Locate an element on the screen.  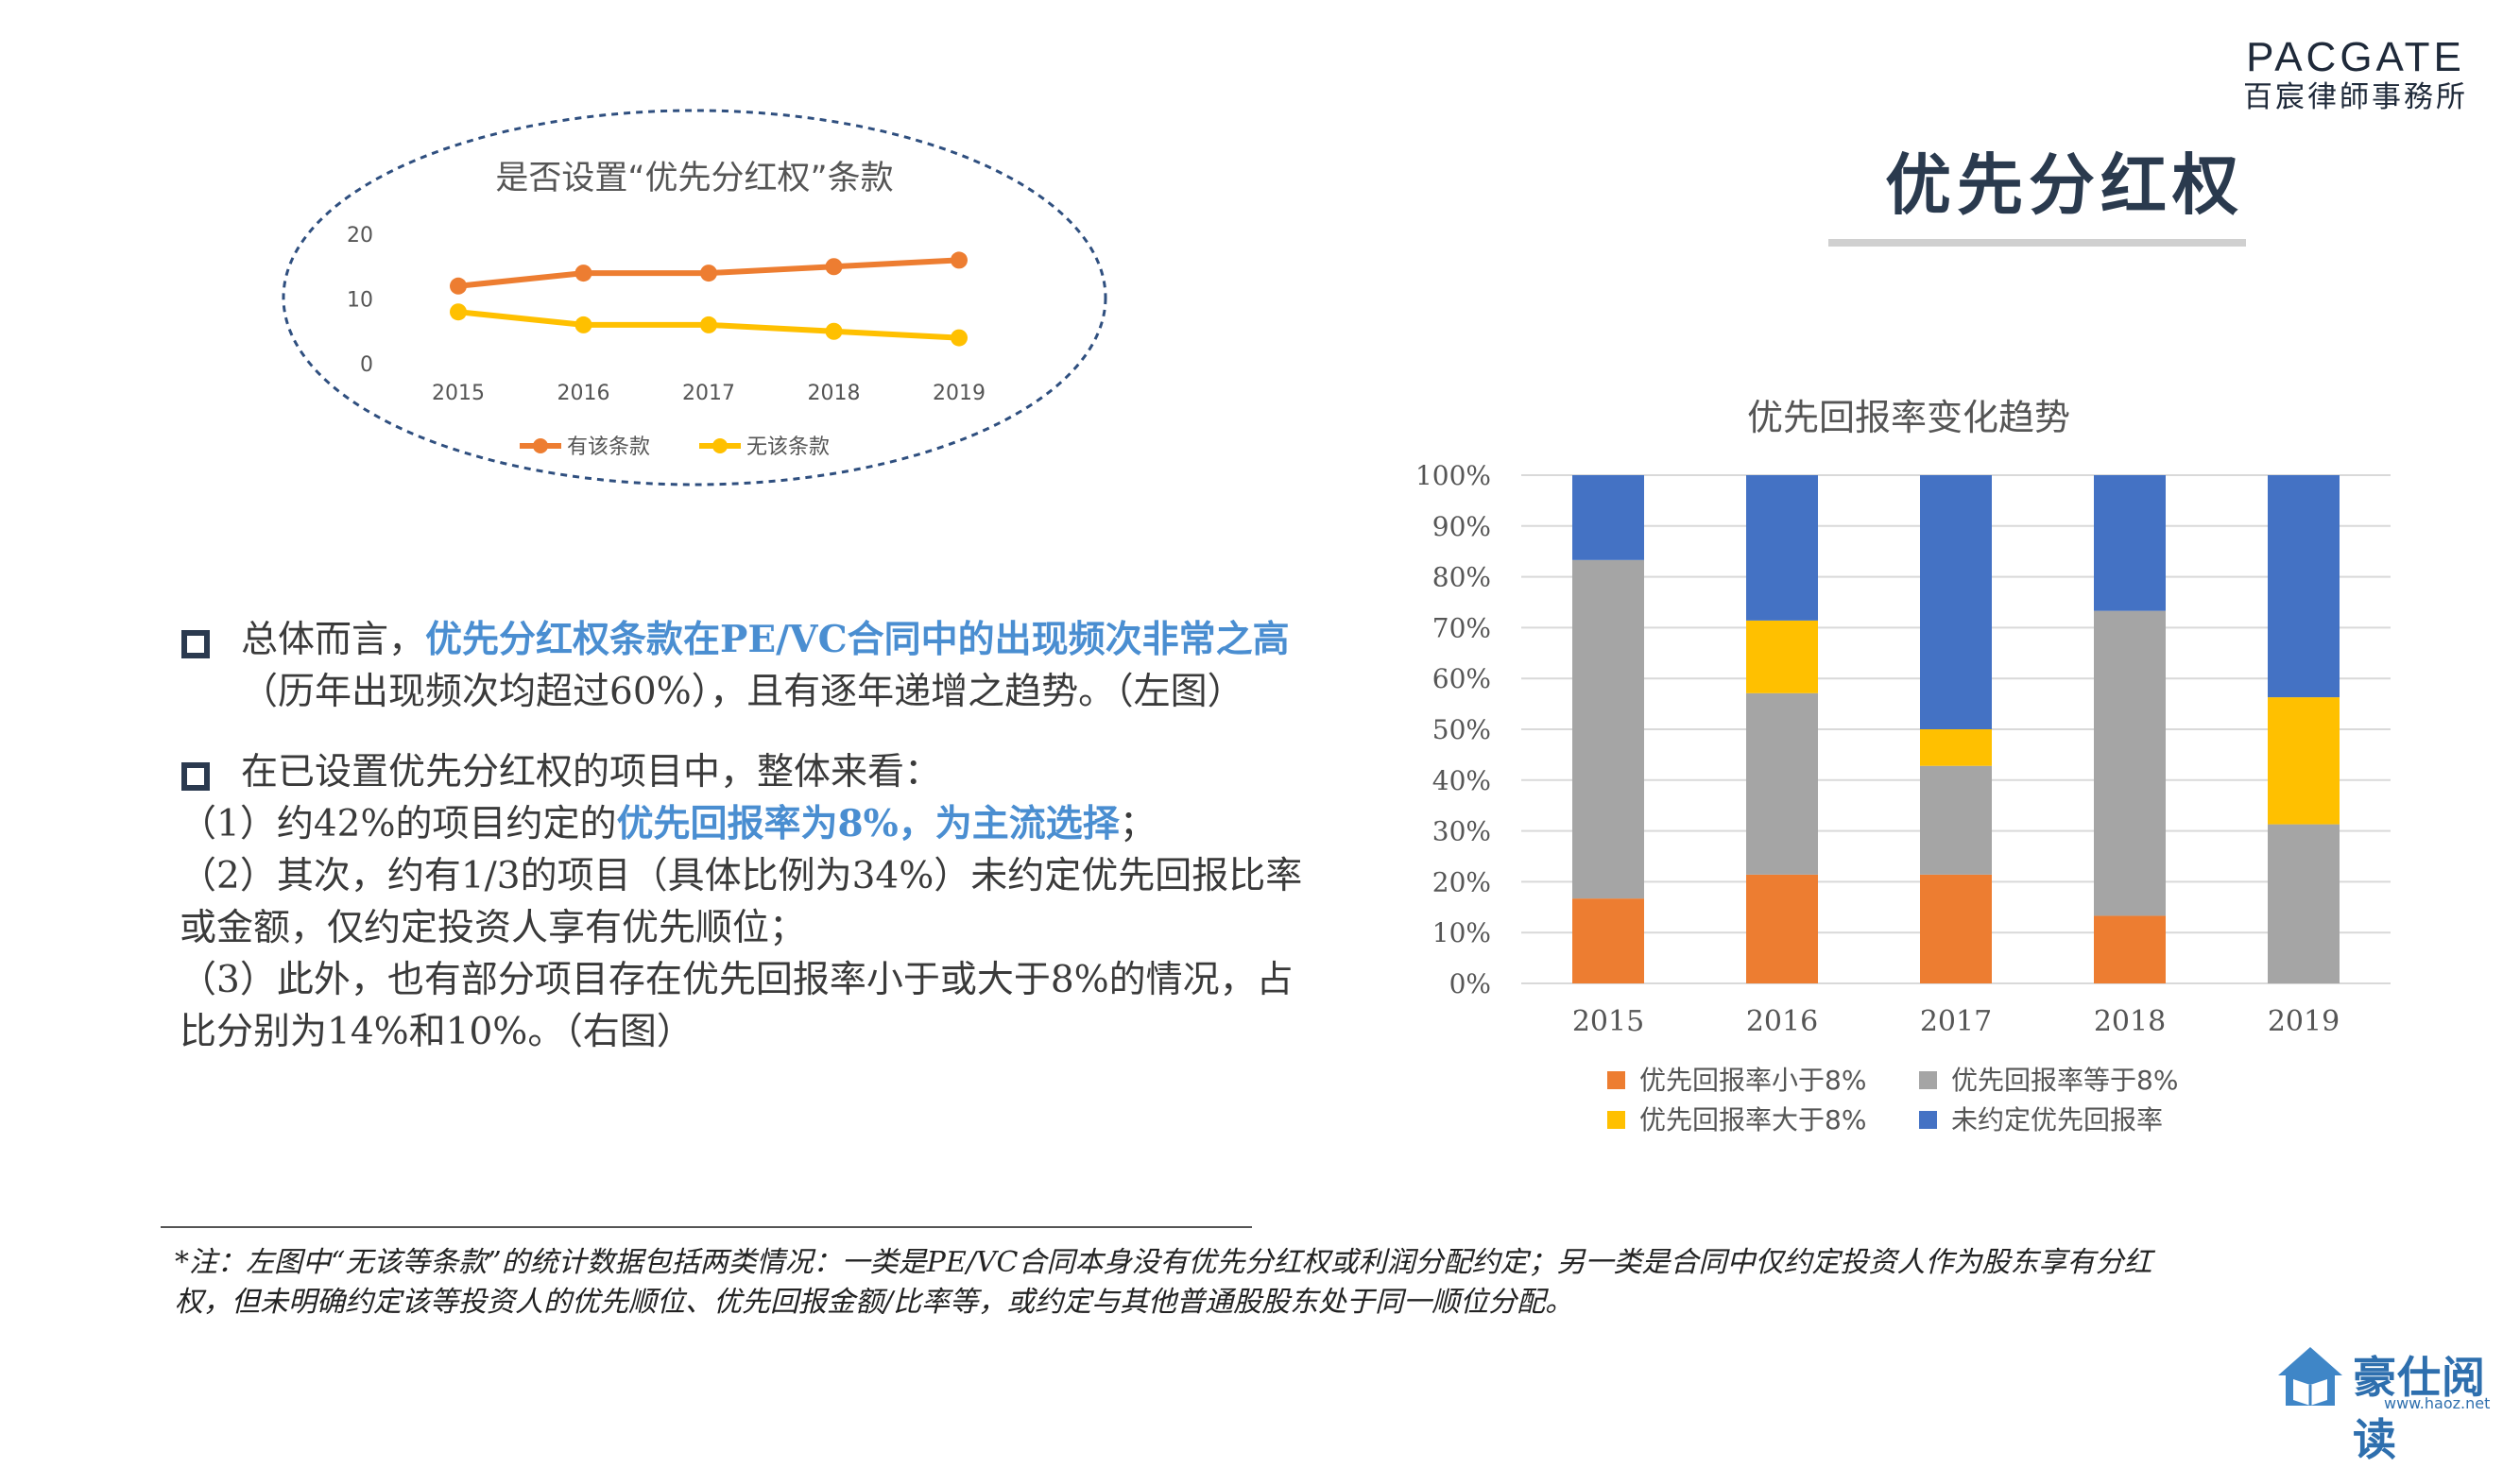
y-tick-label: 100% is located at coordinates (1453, 475).